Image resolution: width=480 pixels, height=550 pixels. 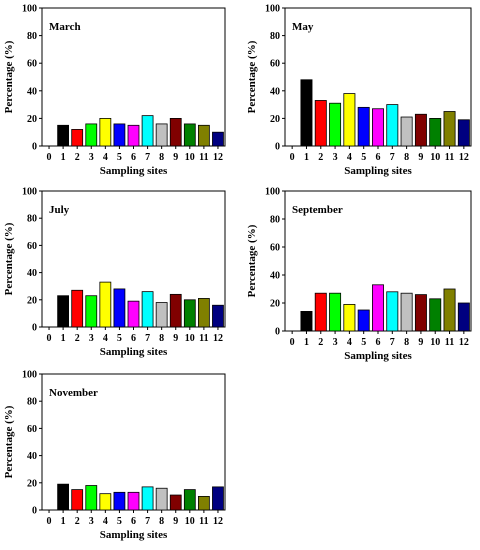 What do you see at coordinates (59, 210) in the screenshot?
I see `chart-title: July` at bounding box center [59, 210].